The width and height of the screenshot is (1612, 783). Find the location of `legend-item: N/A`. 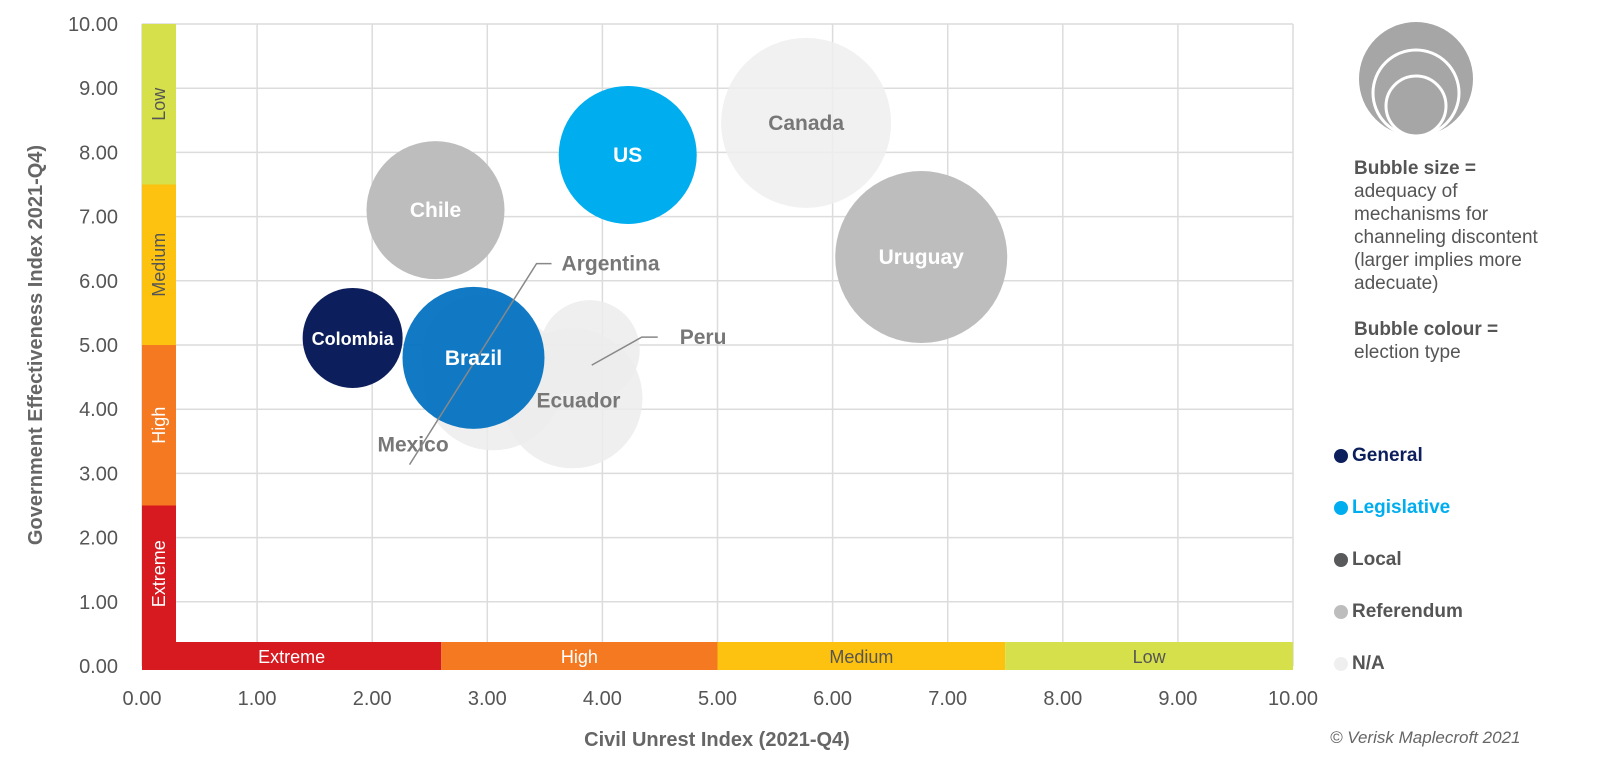

legend-item: N/A is located at coordinates (1359, 663).